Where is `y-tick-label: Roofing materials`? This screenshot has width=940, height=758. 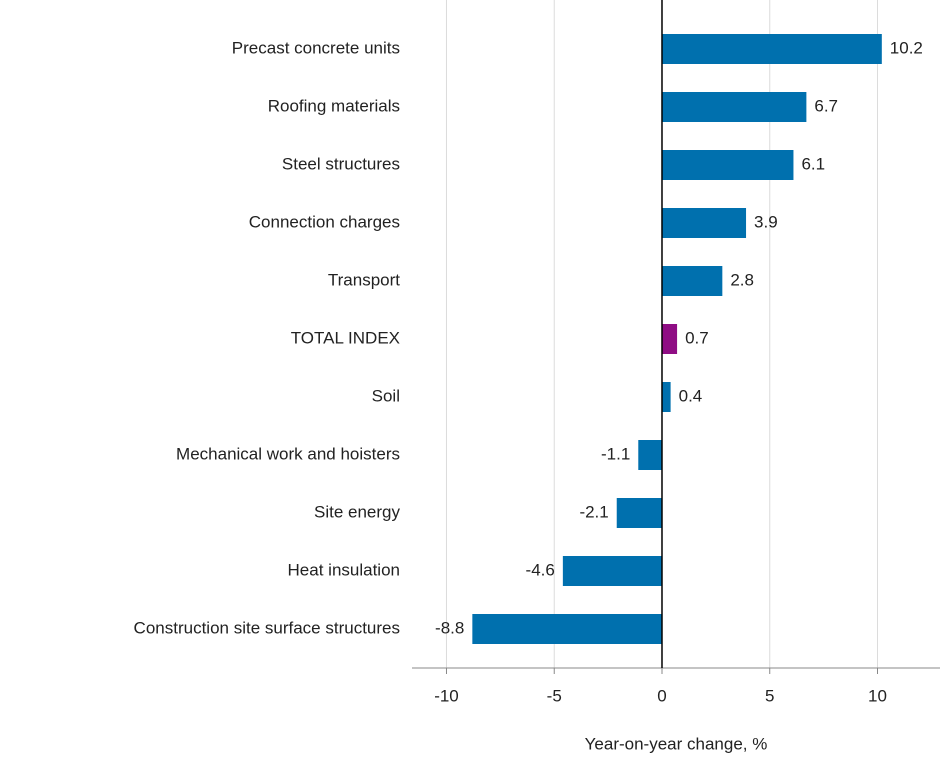 y-tick-label: Roofing materials is located at coordinates (334, 105).